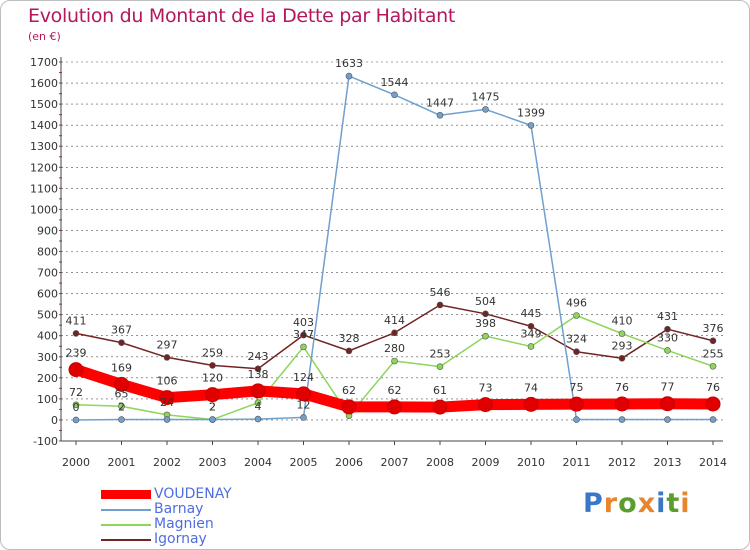  What do you see at coordinates (713, 353) in the screenshot?
I see `data-label-magnien: 255` at bounding box center [713, 353].